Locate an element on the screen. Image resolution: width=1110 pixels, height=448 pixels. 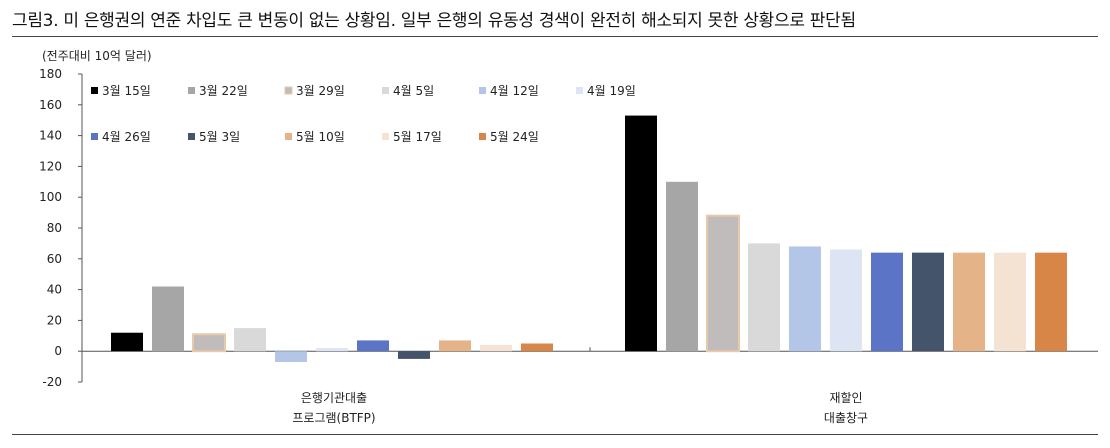
legend-label: 4월 5일 is located at coordinates (413, 91).